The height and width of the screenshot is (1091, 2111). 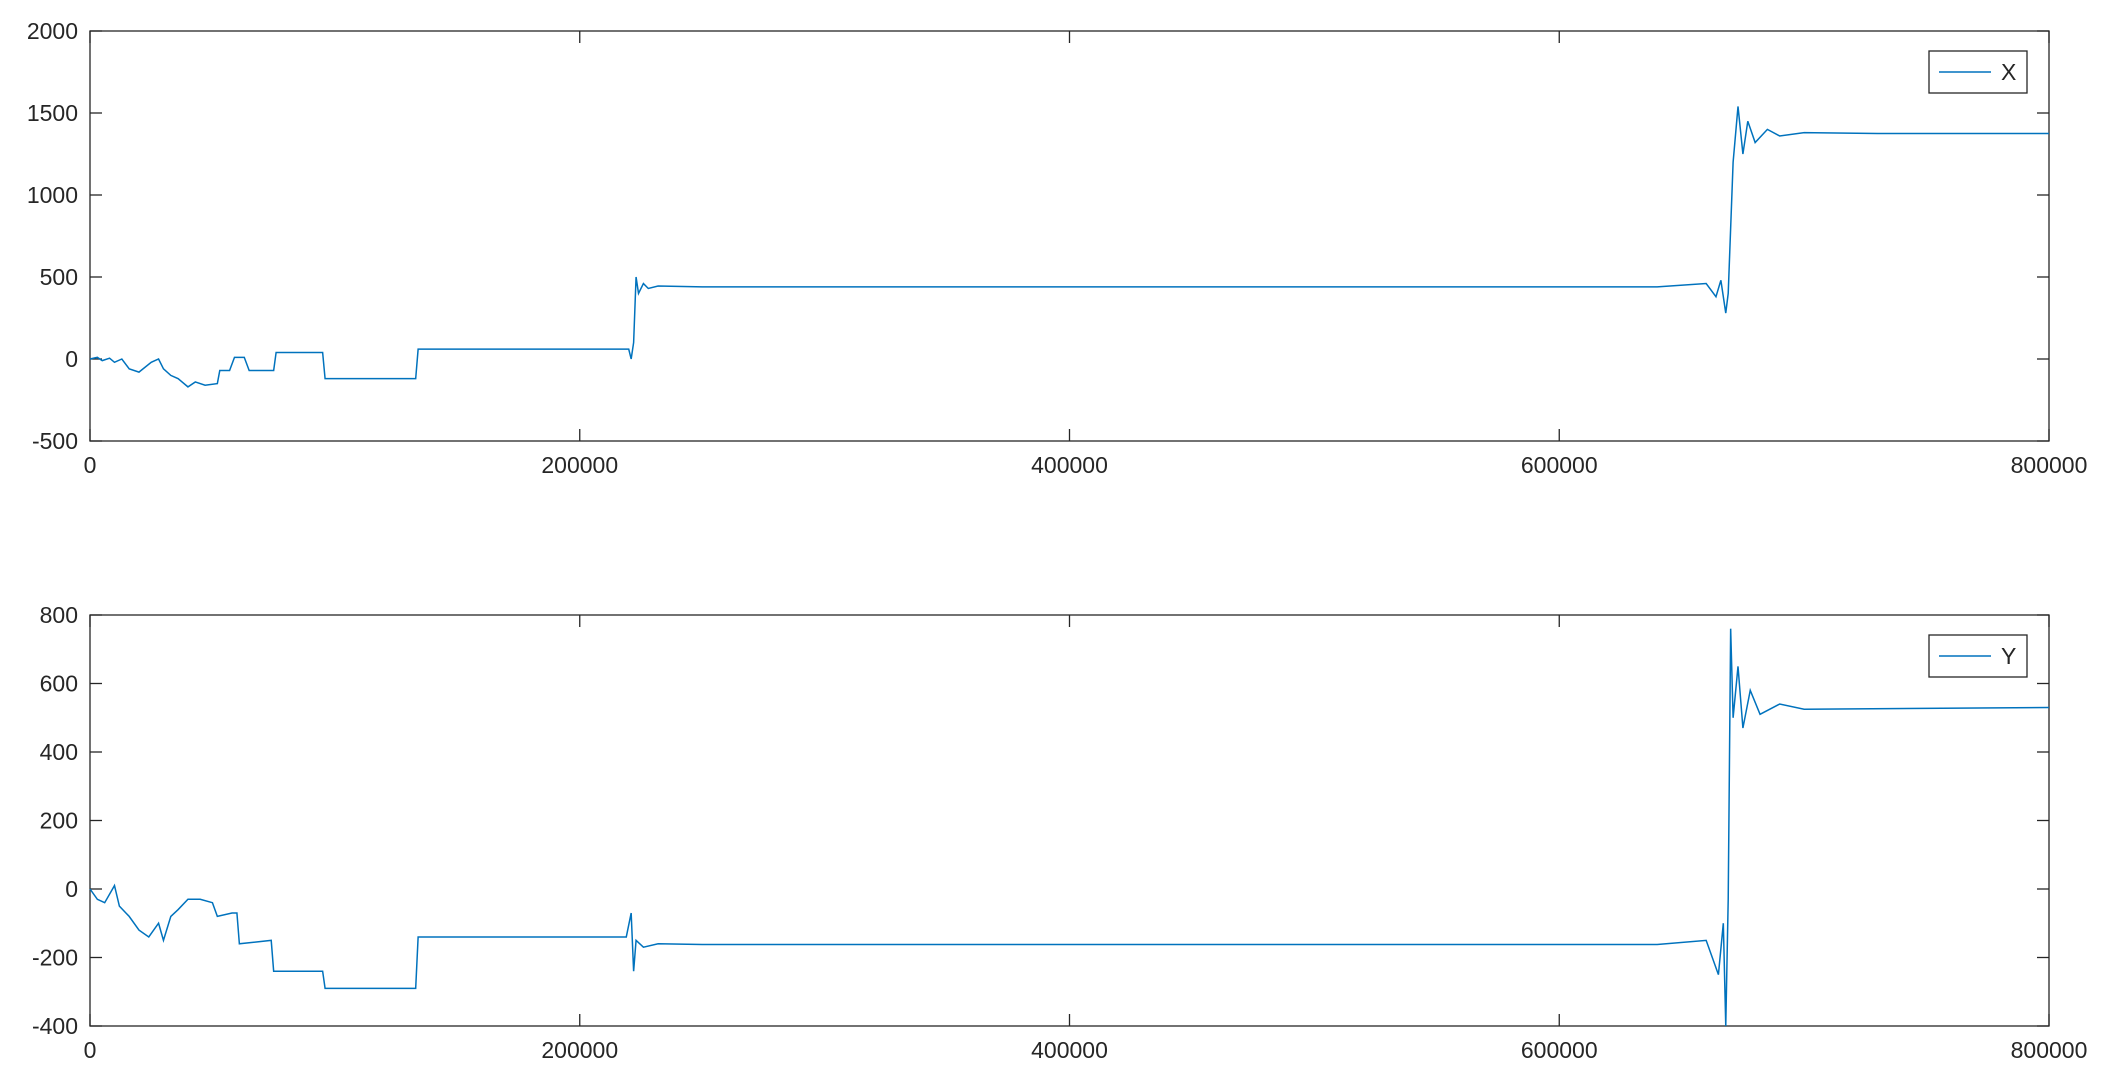 I want to click on y-tick-label: 500, so click(x=59, y=277).